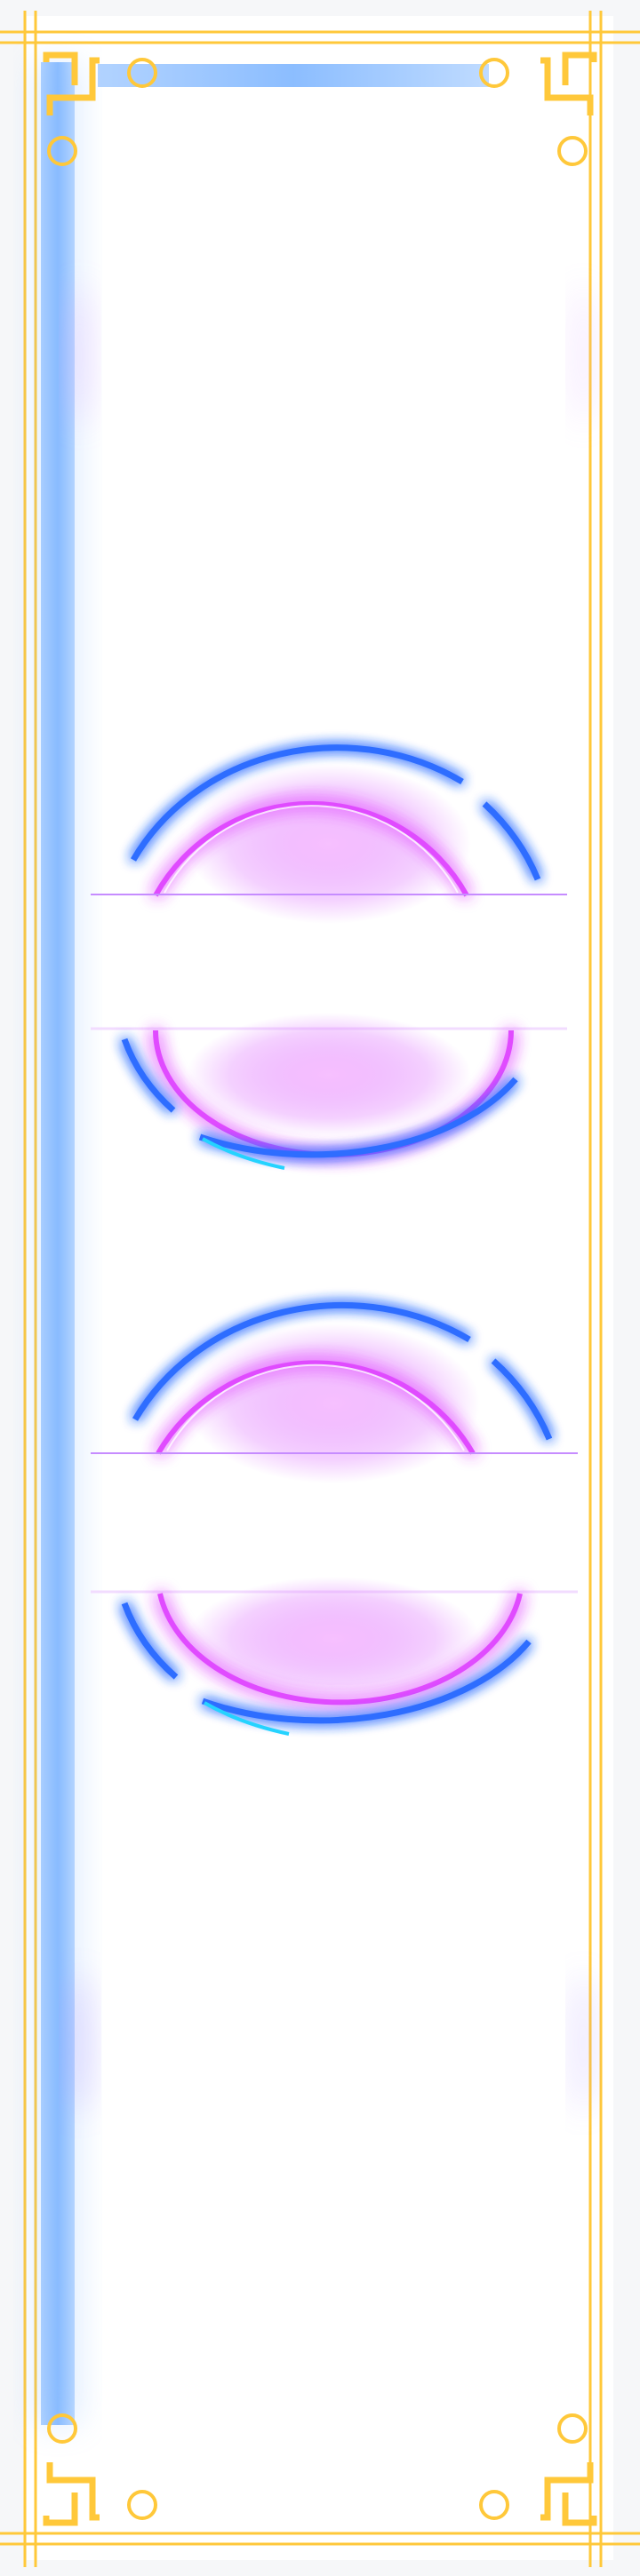  What do you see at coordinates (100, 109) in the screenshot?
I see `corner-top-left` at bounding box center [100, 109].